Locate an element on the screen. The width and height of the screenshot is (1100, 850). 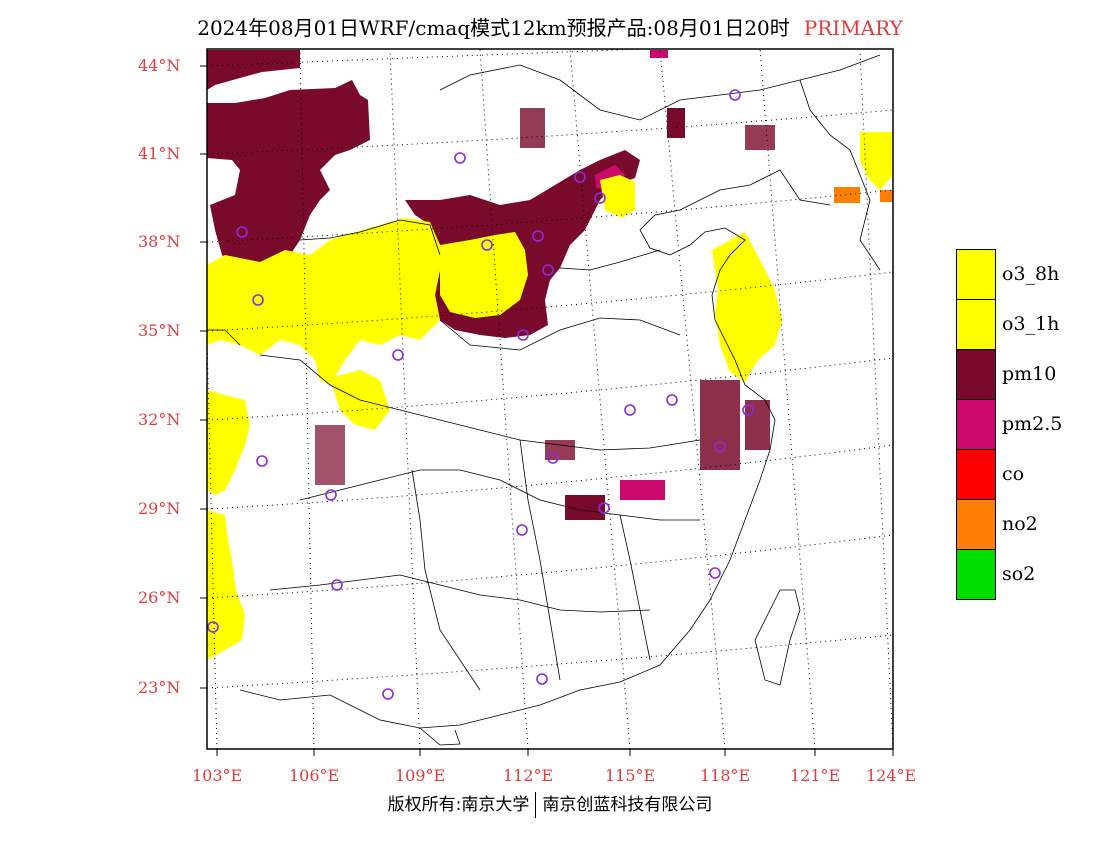
pm10-region-northwest is located at coordinates (253, 70).